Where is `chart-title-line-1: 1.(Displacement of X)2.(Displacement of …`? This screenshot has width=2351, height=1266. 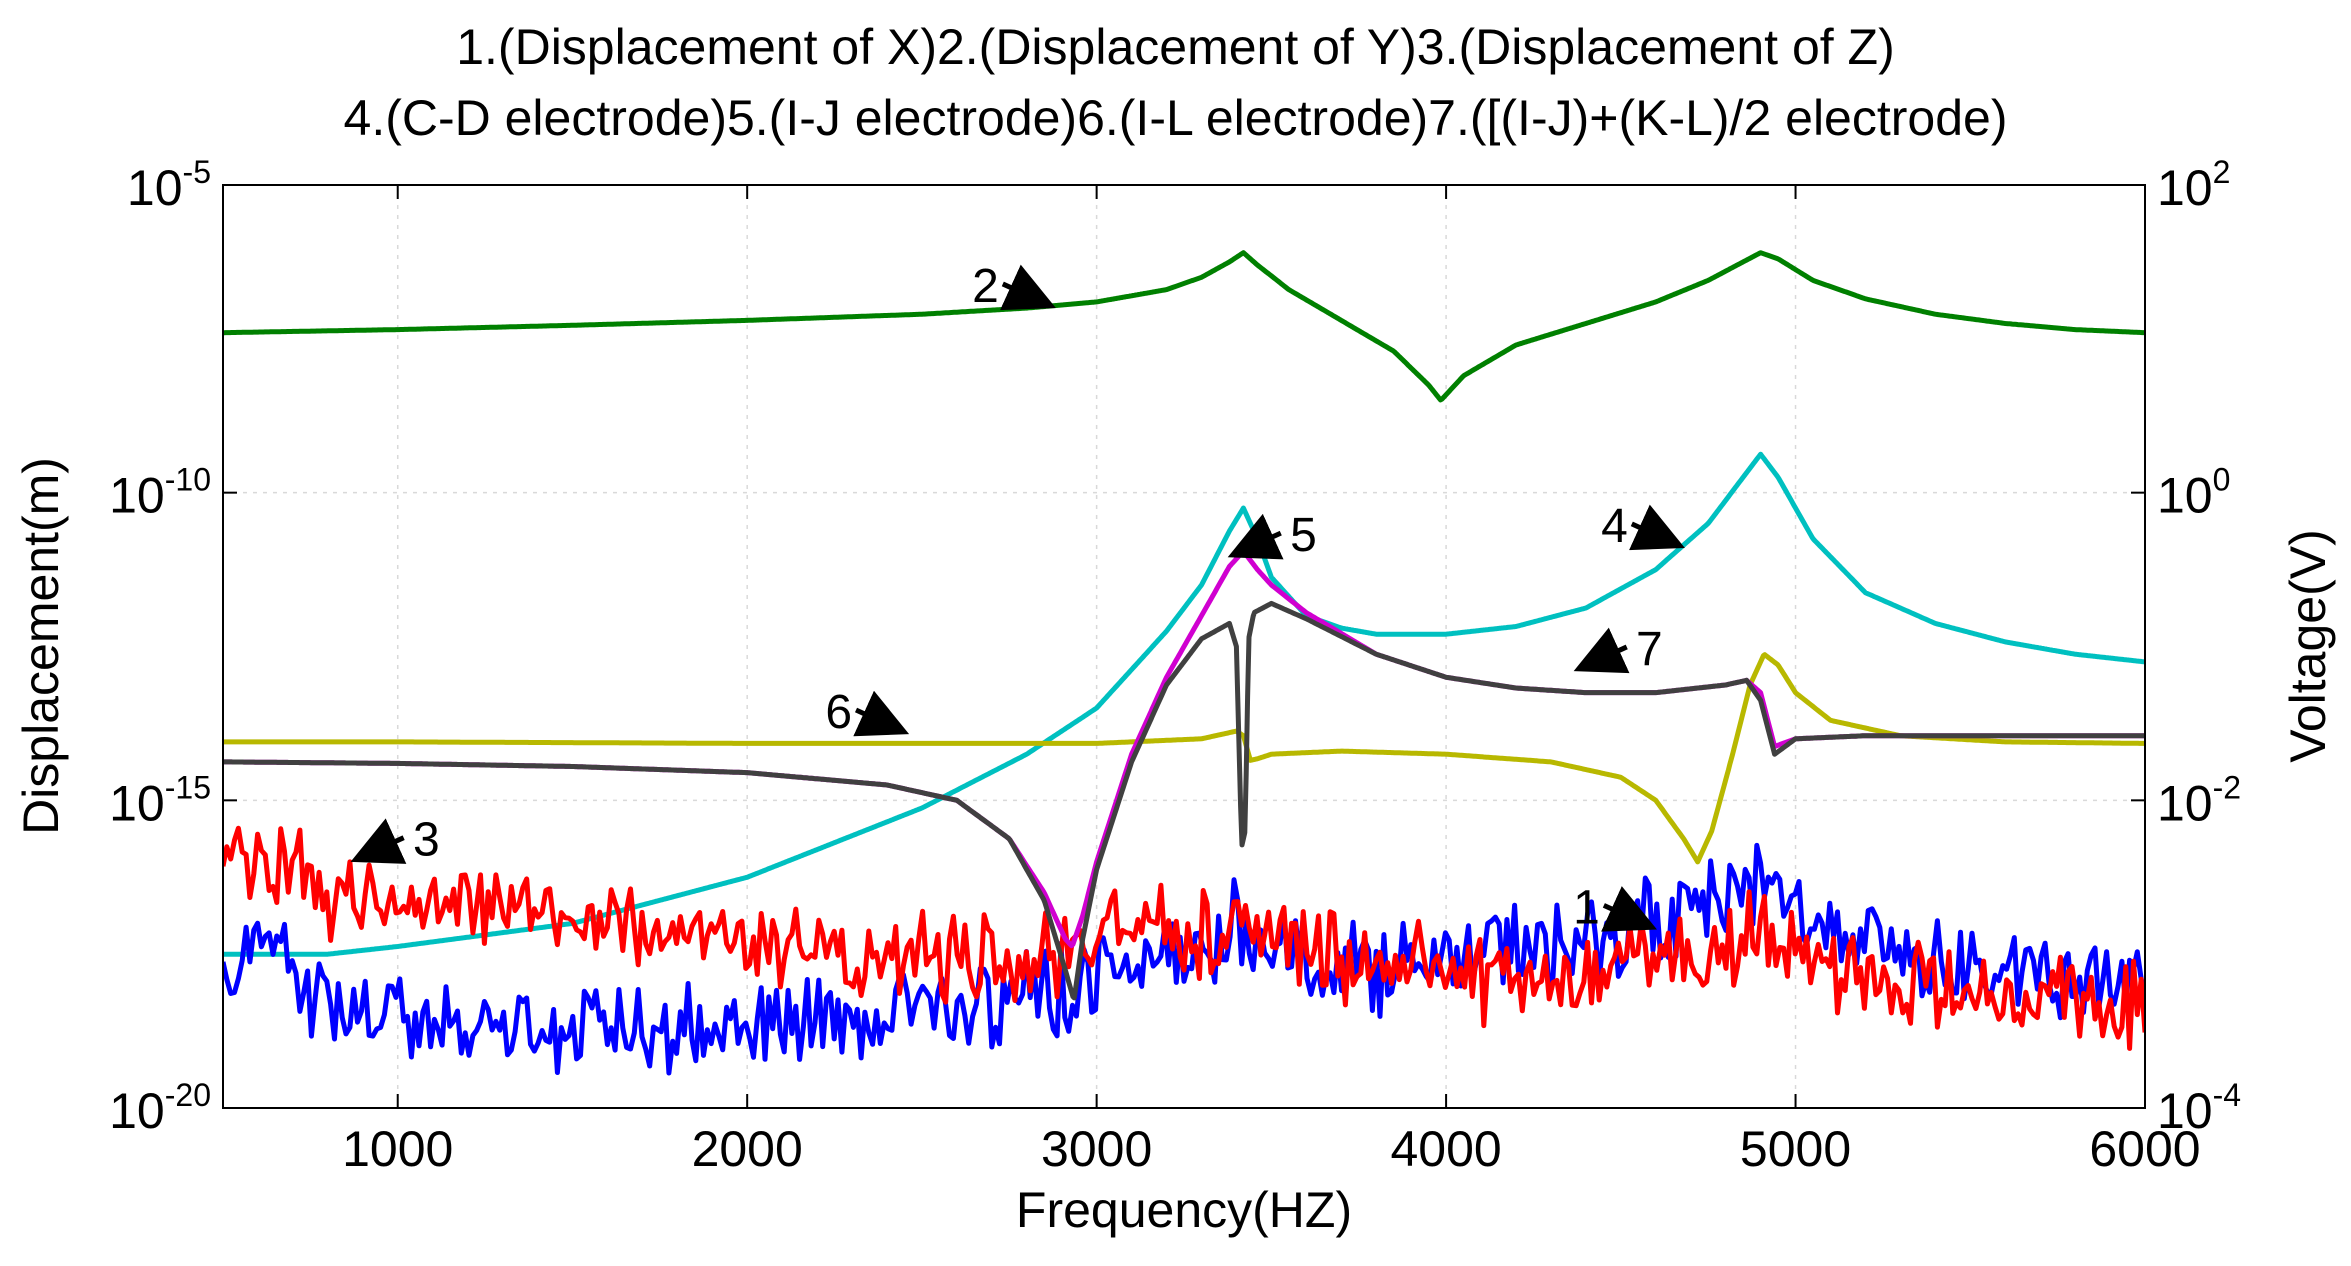
chart-title-line-1: 1.(Displacement of X)2.(Displacement of … is located at coordinates (1175, 47).